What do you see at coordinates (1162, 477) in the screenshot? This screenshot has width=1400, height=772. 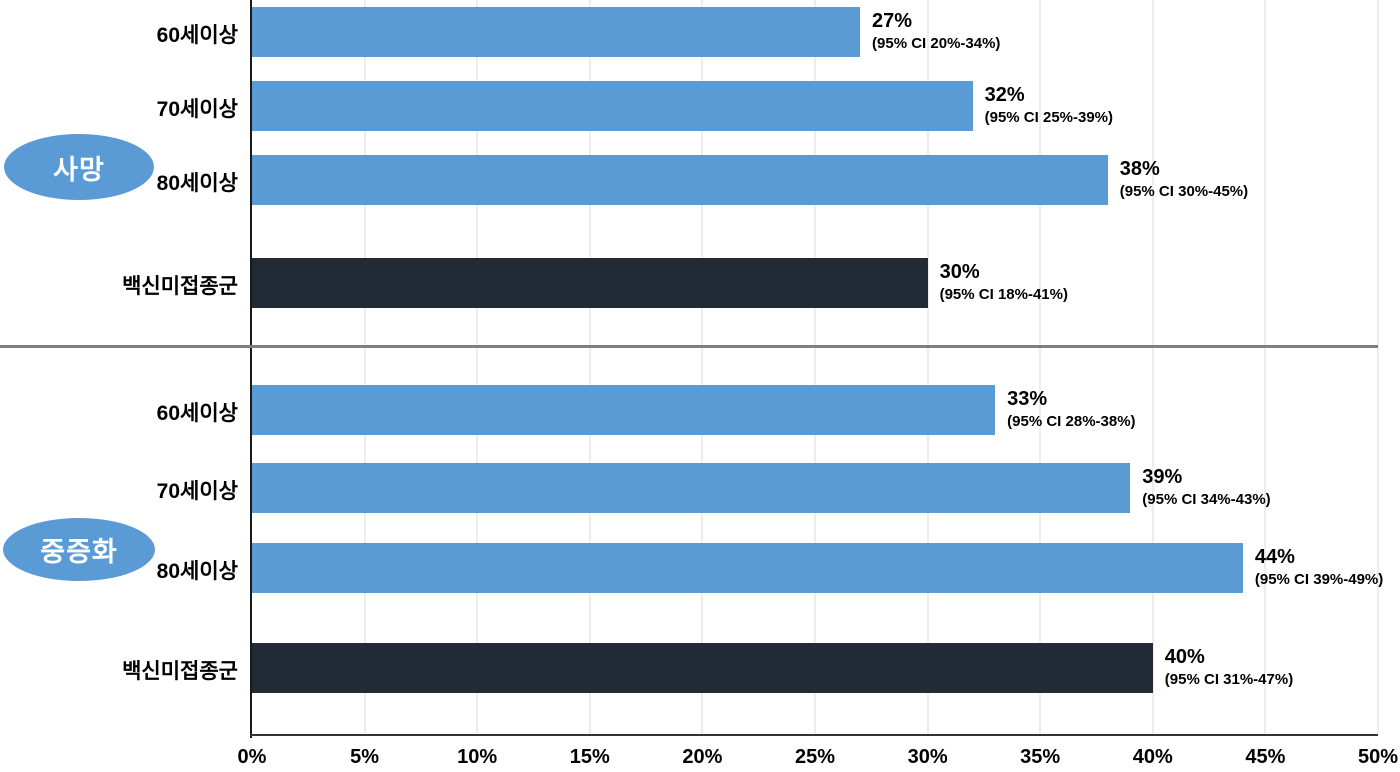 I see `value-label: 39%` at bounding box center [1162, 477].